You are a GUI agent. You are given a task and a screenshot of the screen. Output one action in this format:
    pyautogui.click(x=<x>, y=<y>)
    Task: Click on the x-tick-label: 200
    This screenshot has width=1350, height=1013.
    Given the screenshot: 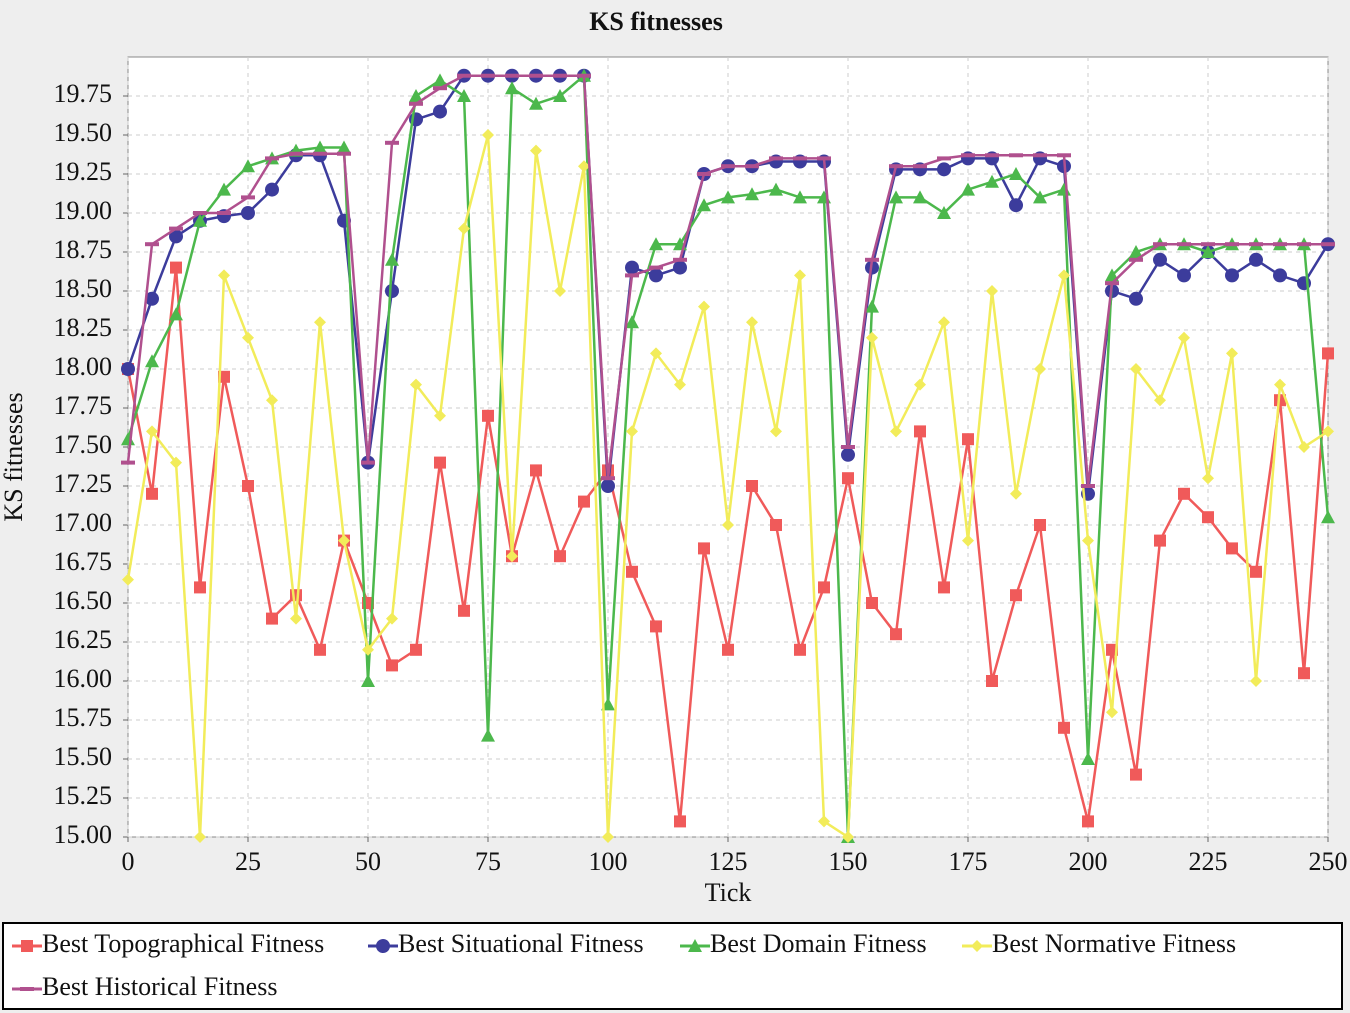 What is the action you would take?
    pyautogui.click(x=1088, y=861)
    